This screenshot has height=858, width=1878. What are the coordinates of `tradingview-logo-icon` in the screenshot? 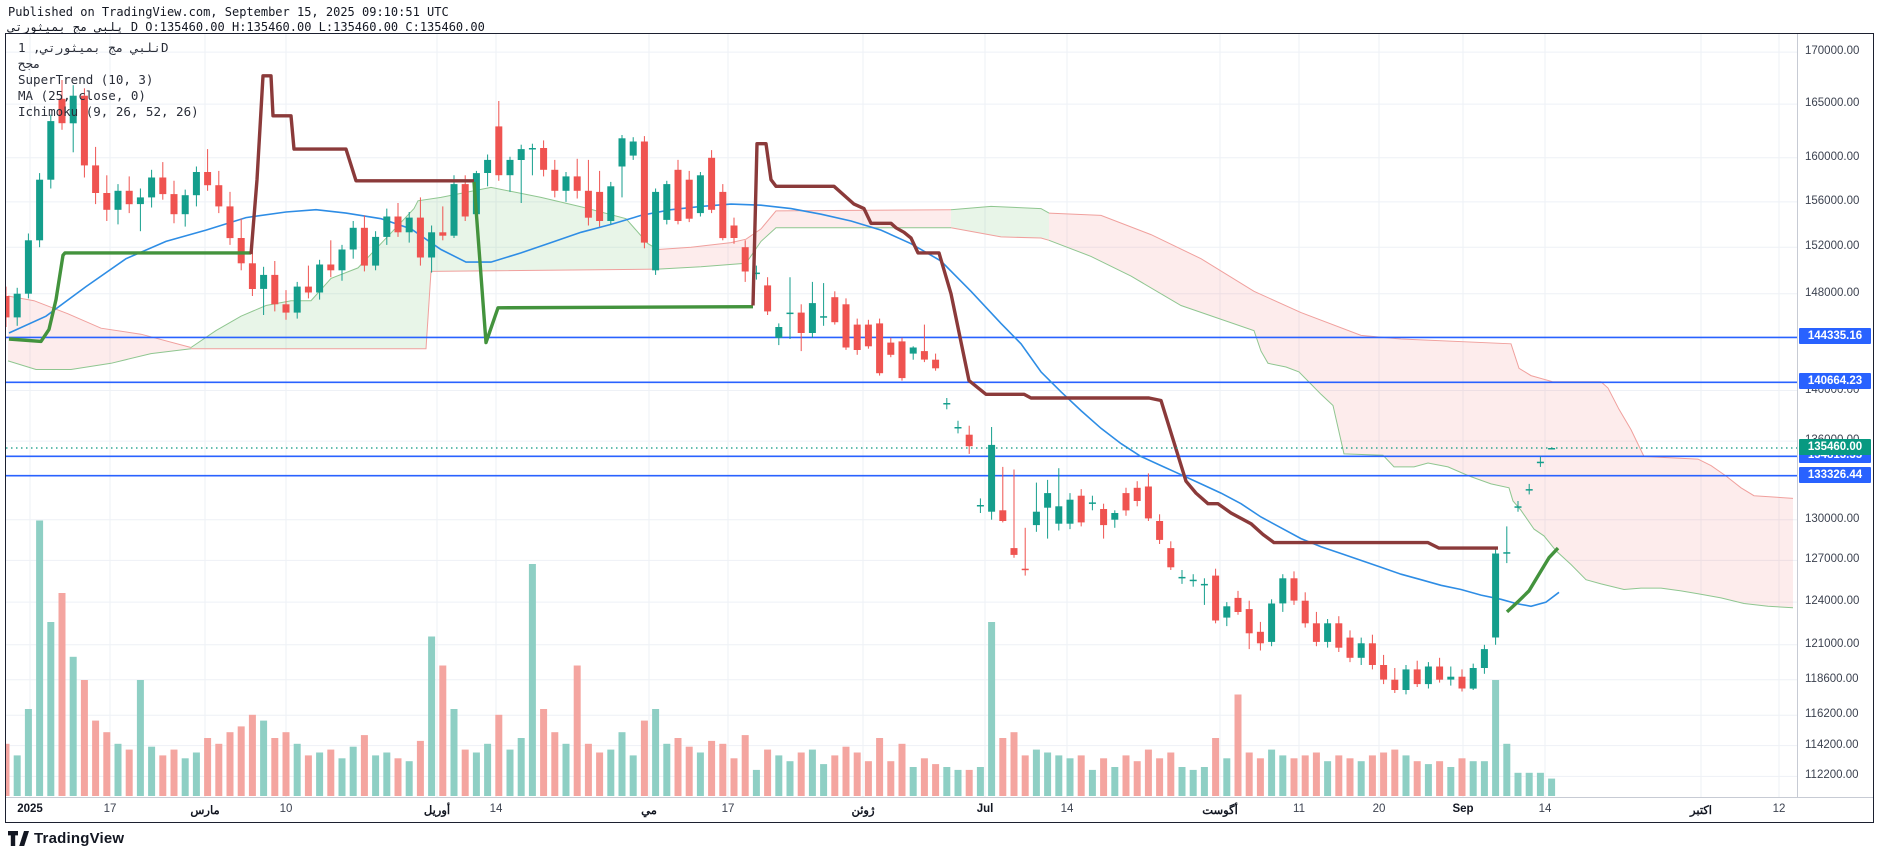 It's located at (18, 838).